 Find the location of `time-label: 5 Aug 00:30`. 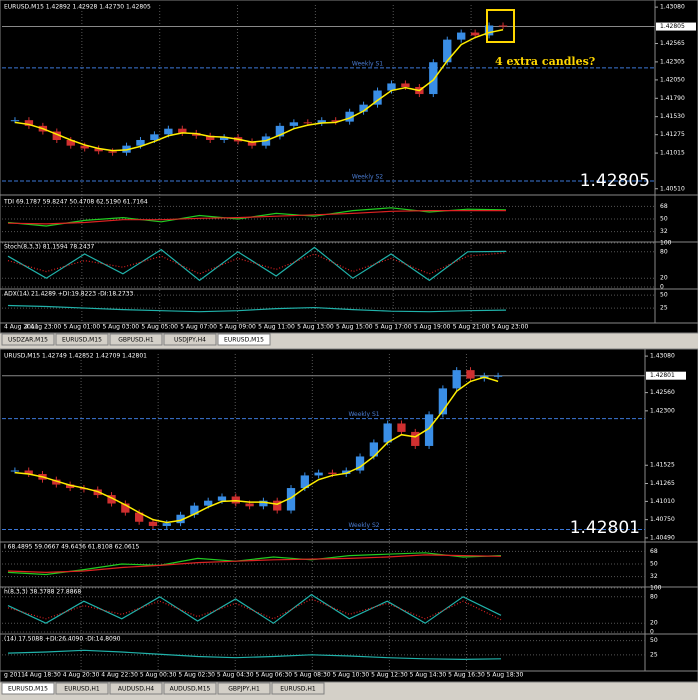

time-label: 5 Aug 00:30 is located at coordinates (158, 675).